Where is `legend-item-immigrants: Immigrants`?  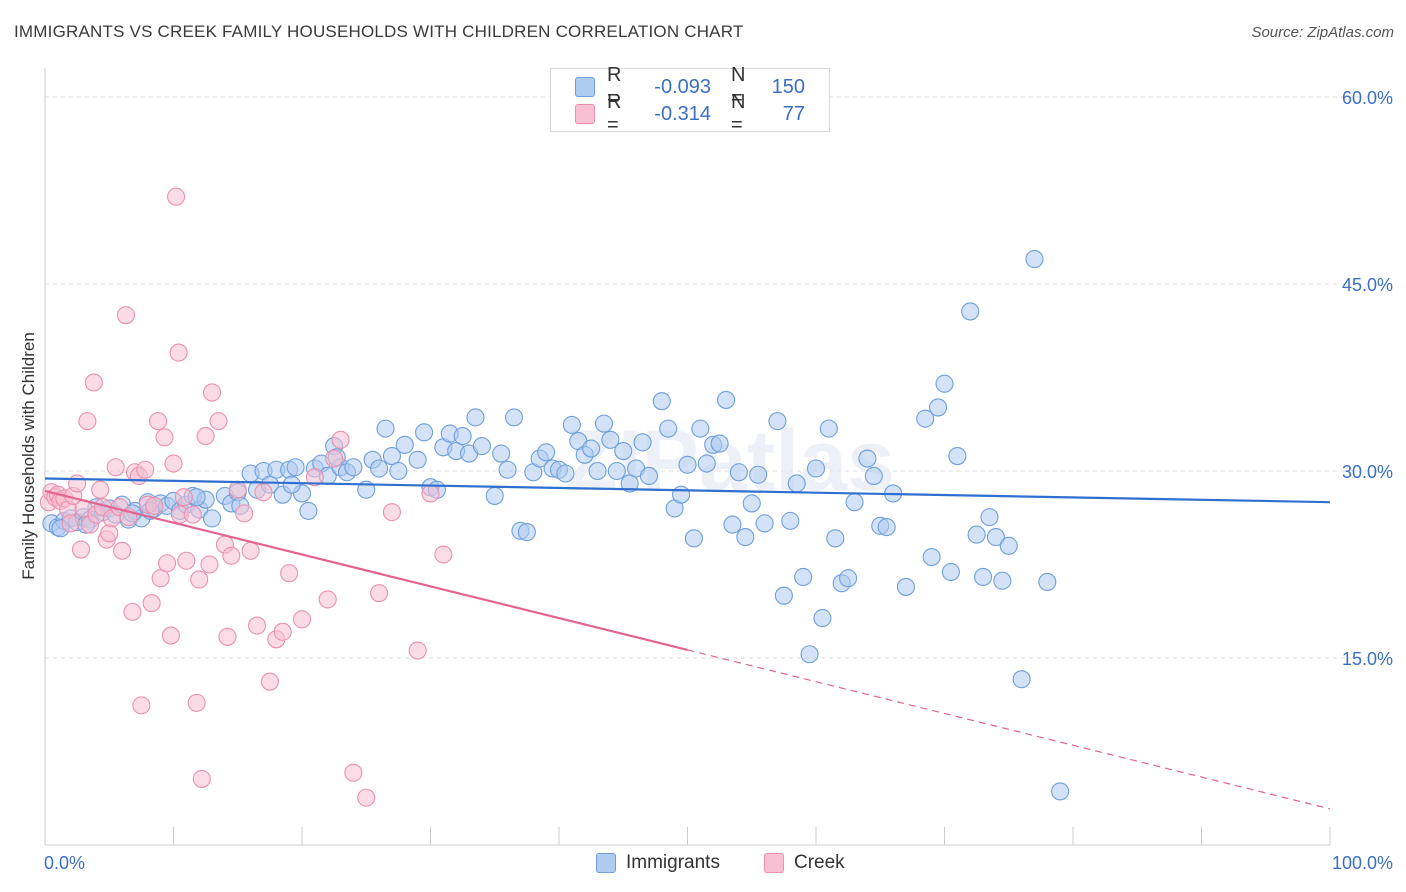
legend-item-immigrants: Immigrants is located at coordinates (658, 863).